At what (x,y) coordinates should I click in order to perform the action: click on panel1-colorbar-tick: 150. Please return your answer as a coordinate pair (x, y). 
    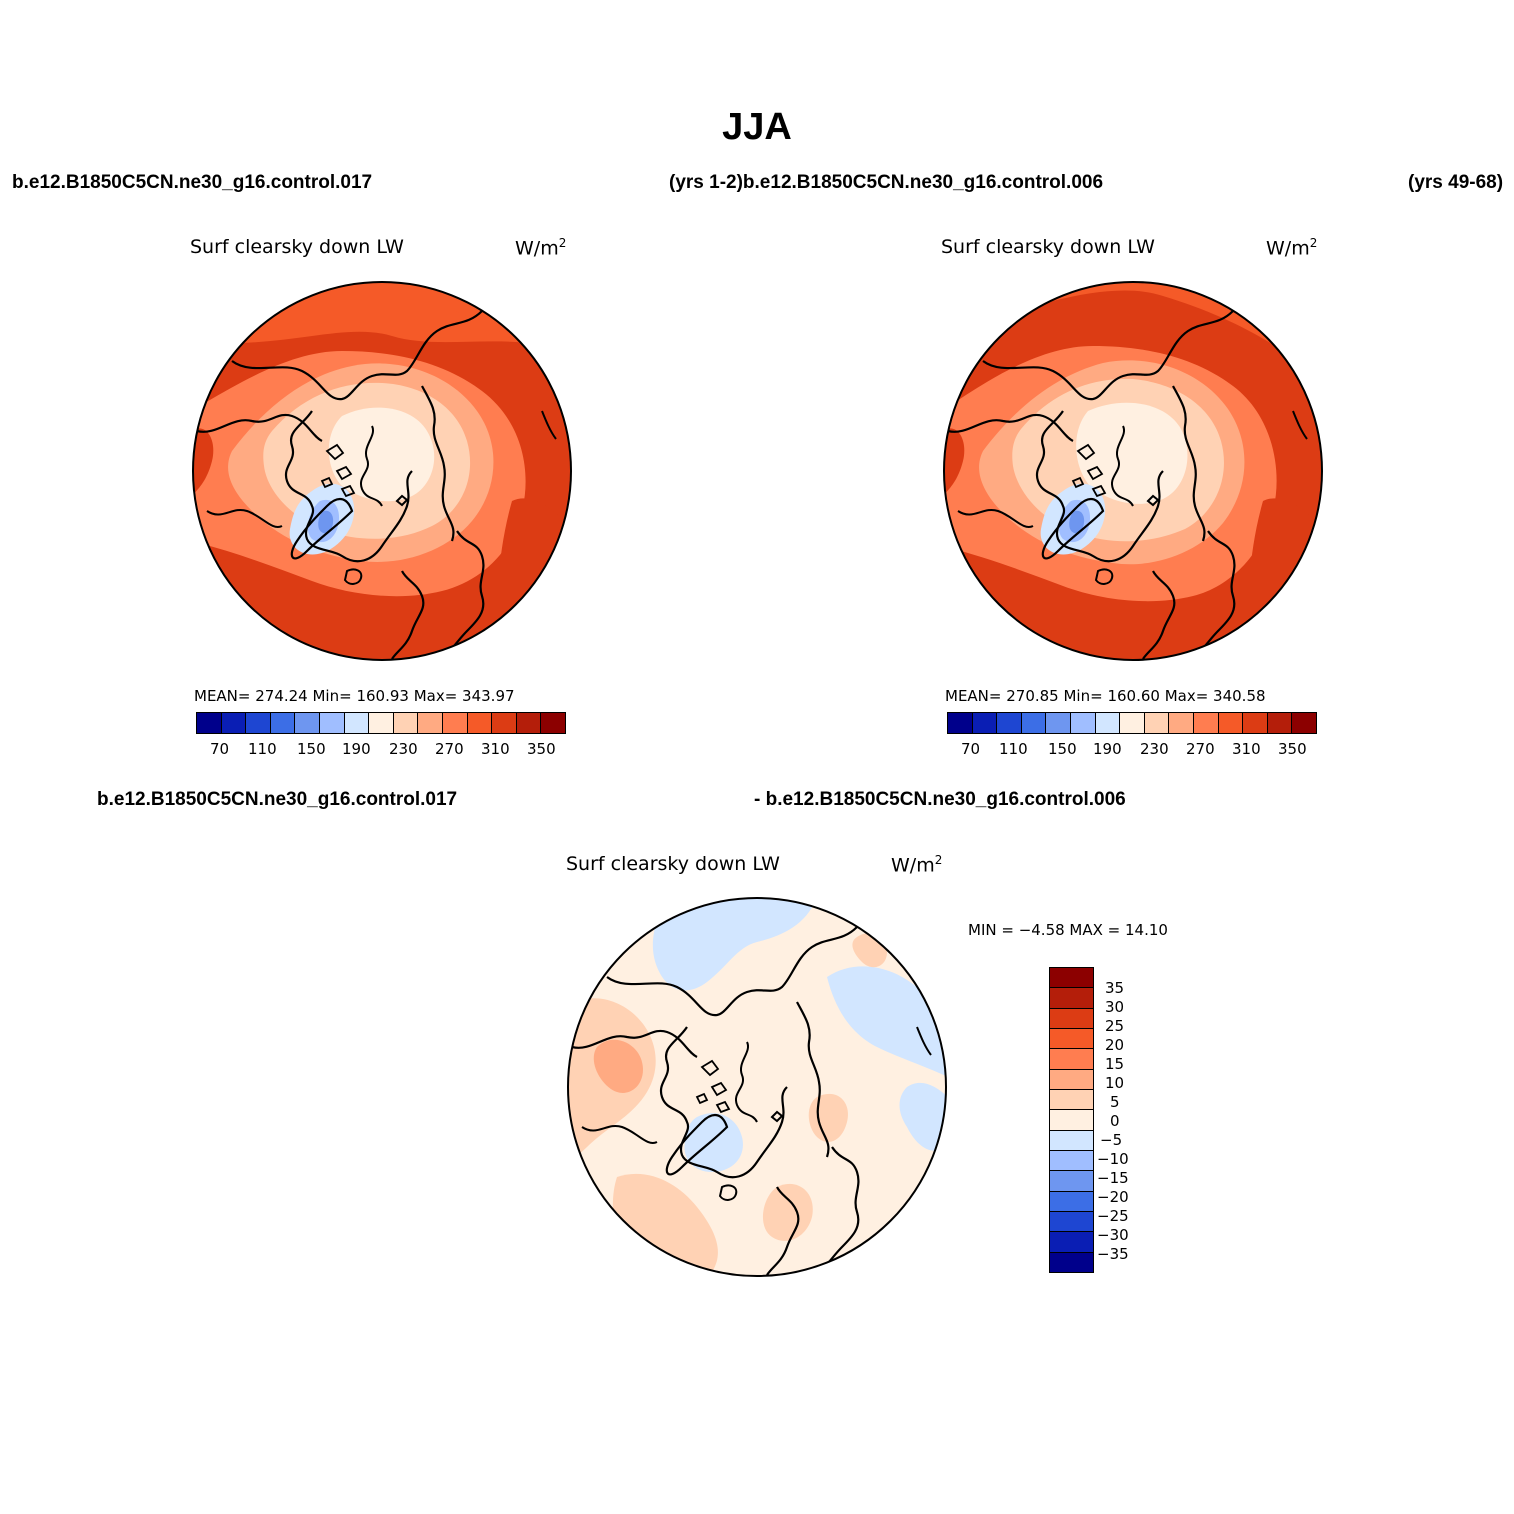
    Looking at the image, I should click on (311, 749).